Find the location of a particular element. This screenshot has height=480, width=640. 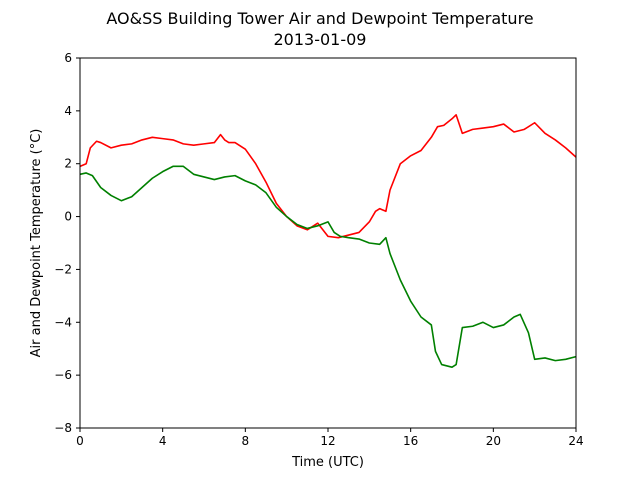

y-tick-label: 4 is located at coordinates (68, 111).